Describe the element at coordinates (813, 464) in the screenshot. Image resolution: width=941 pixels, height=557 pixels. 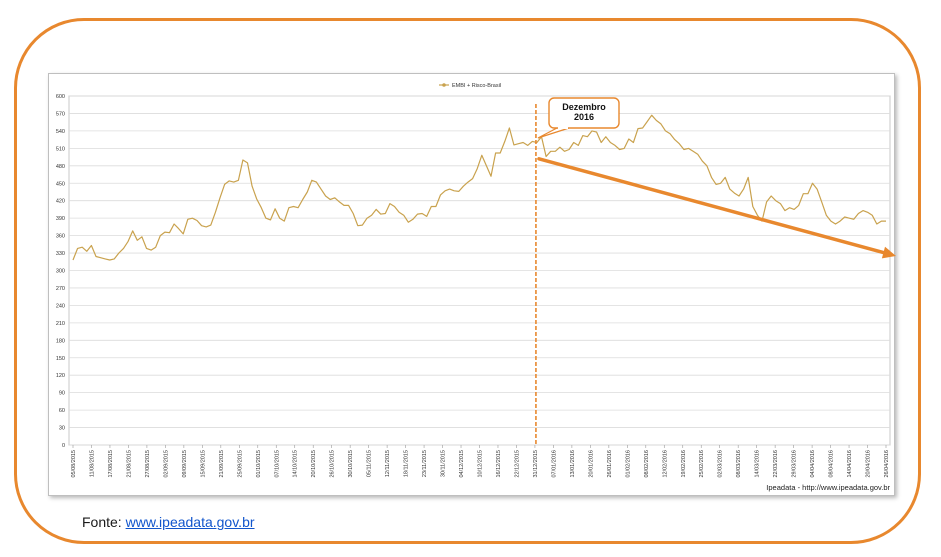
I see `x-tick-label: 04/04/2016` at that location.